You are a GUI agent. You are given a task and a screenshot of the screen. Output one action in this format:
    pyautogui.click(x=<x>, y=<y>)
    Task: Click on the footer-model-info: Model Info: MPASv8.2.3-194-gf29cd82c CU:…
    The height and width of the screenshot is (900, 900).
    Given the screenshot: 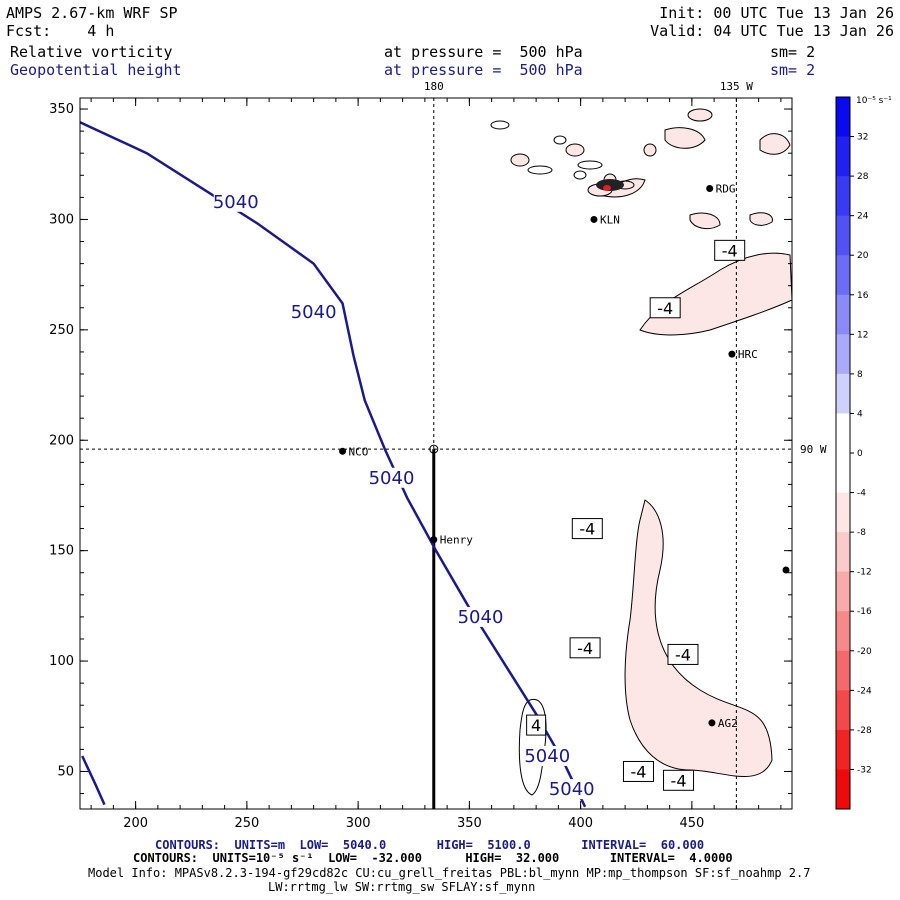 What is the action you would take?
    pyautogui.click(x=449, y=873)
    